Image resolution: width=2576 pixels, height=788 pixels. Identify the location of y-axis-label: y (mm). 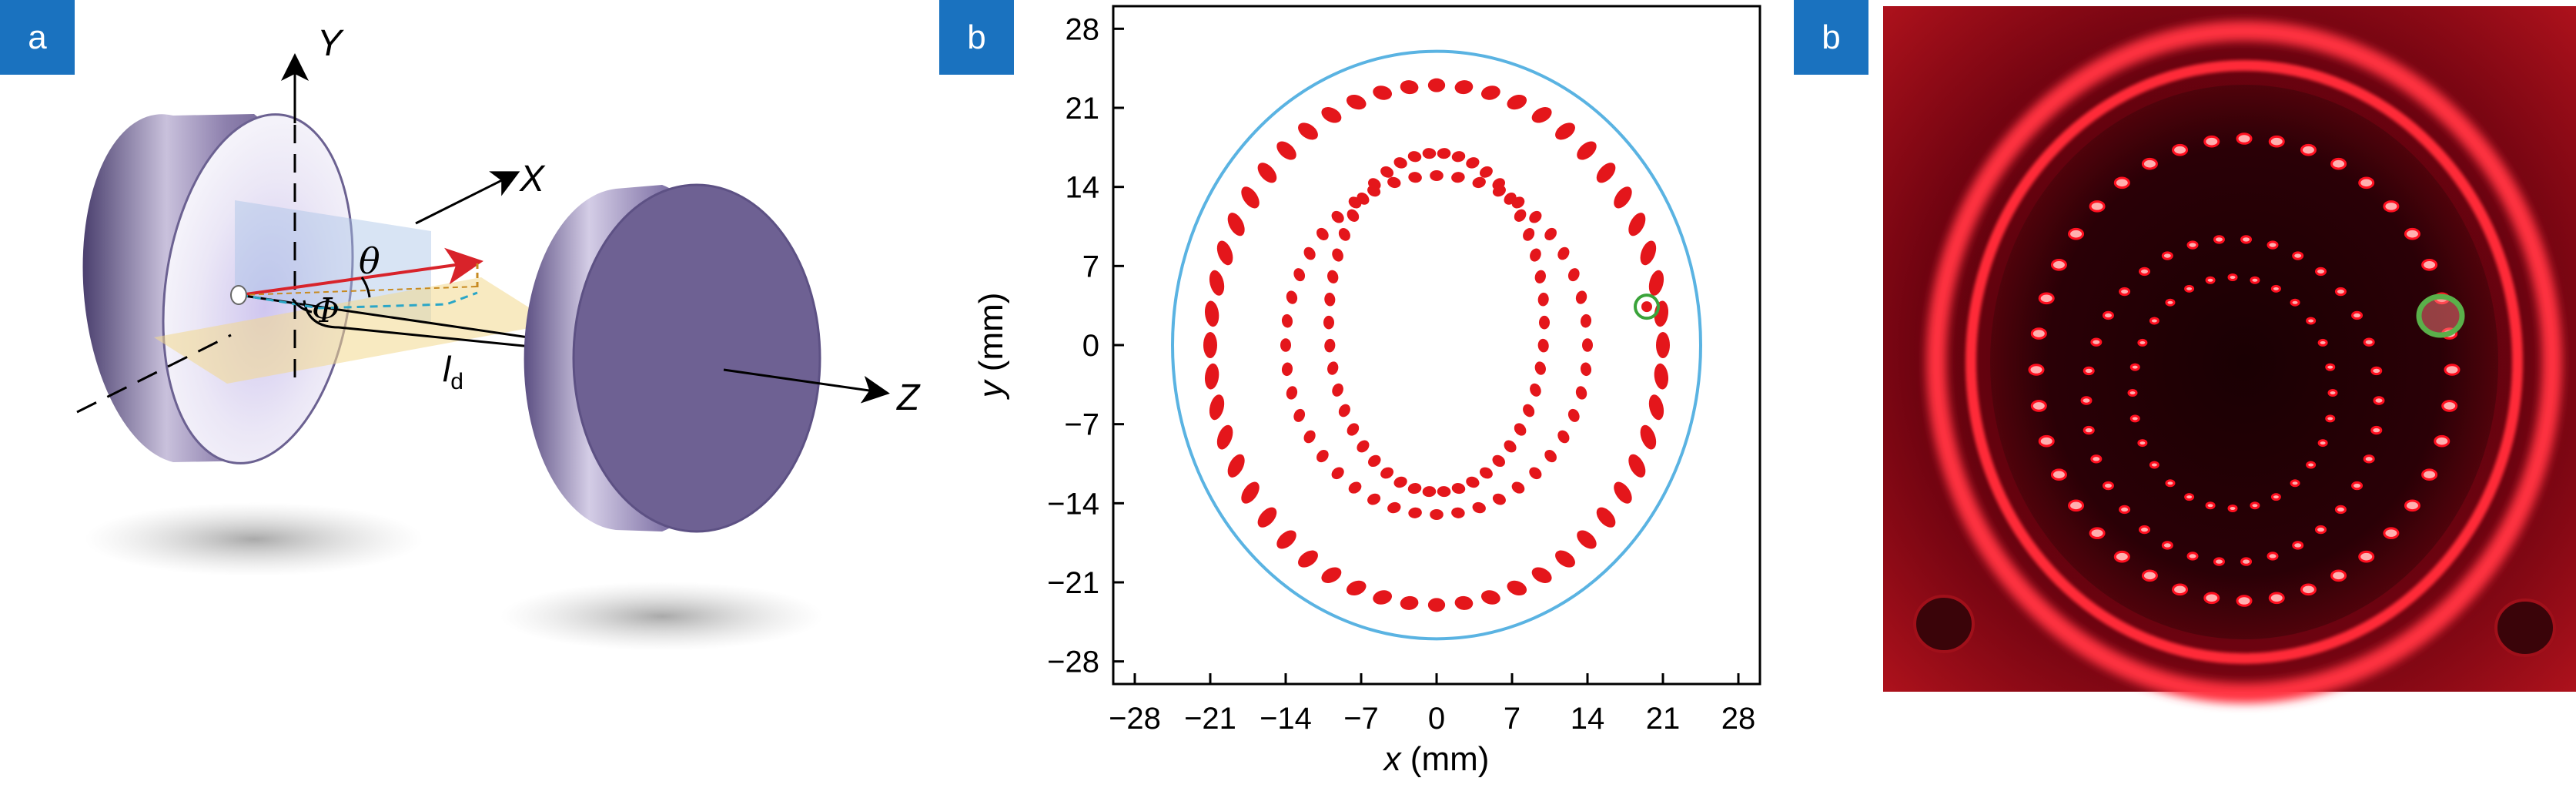
(991, 347).